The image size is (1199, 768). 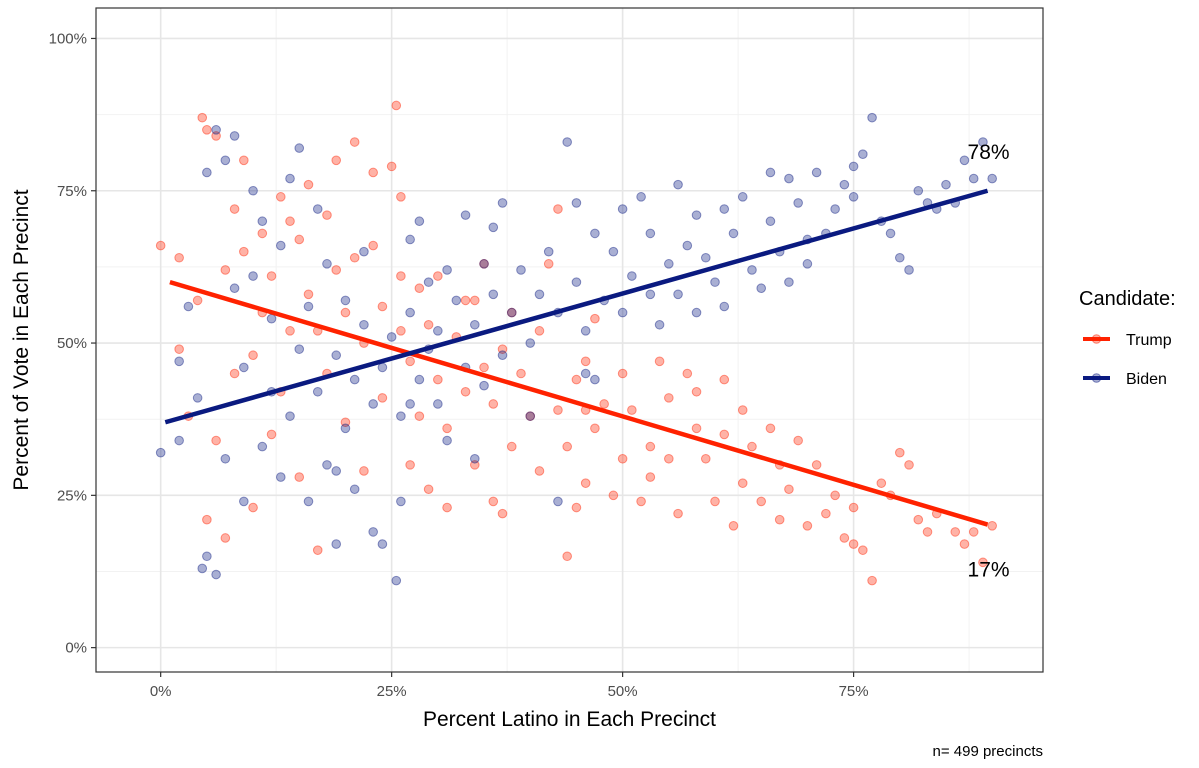 What do you see at coordinates (569, 719) in the screenshot?
I see `x-axis-title: Percent Latino in Each Precinct` at bounding box center [569, 719].